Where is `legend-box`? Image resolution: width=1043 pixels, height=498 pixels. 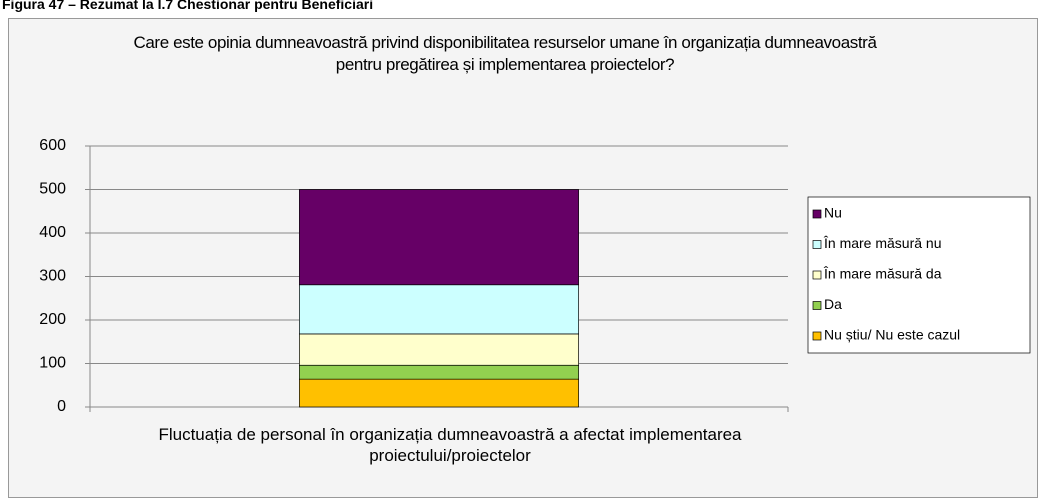
legend-box is located at coordinates (919, 275).